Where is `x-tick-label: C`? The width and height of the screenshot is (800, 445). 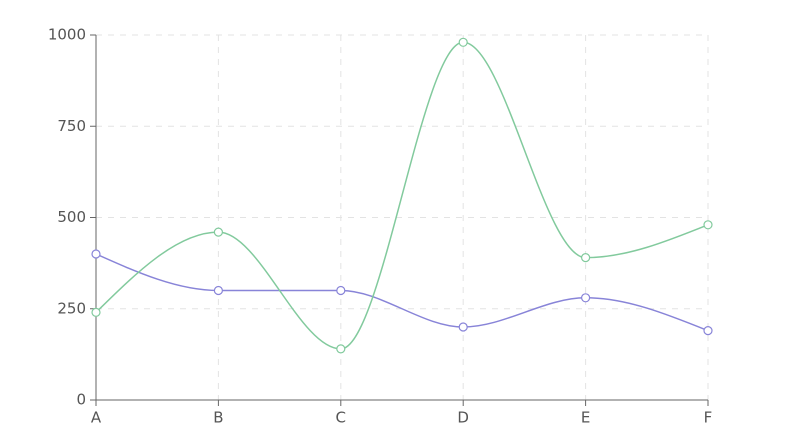 x-tick-label: C is located at coordinates (341, 418).